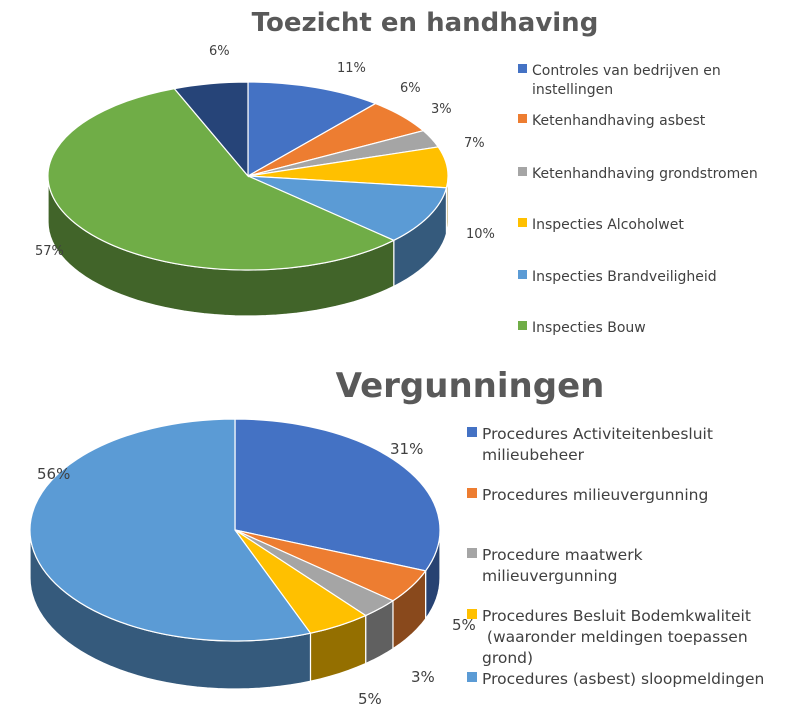 The width and height of the screenshot is (796, 721). Describe the element at coordinates (337, 495) in the screenshot. I see `pie-slice-procedures-activiteitenbesluit-milieubeheer` at that location.